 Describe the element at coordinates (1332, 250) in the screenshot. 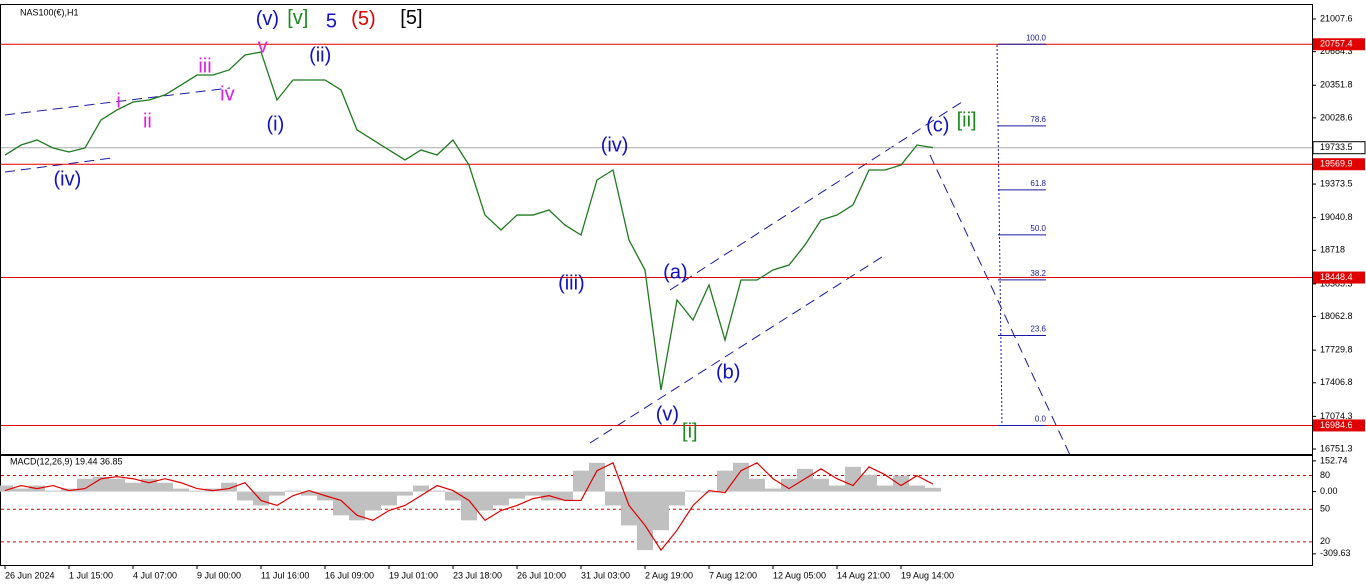

I see `y-tick-label: 18718` at that location.